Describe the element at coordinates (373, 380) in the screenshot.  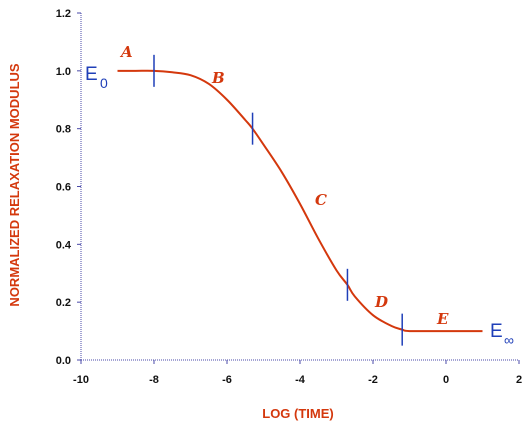
I see `x-tick-label: -2` at that location.